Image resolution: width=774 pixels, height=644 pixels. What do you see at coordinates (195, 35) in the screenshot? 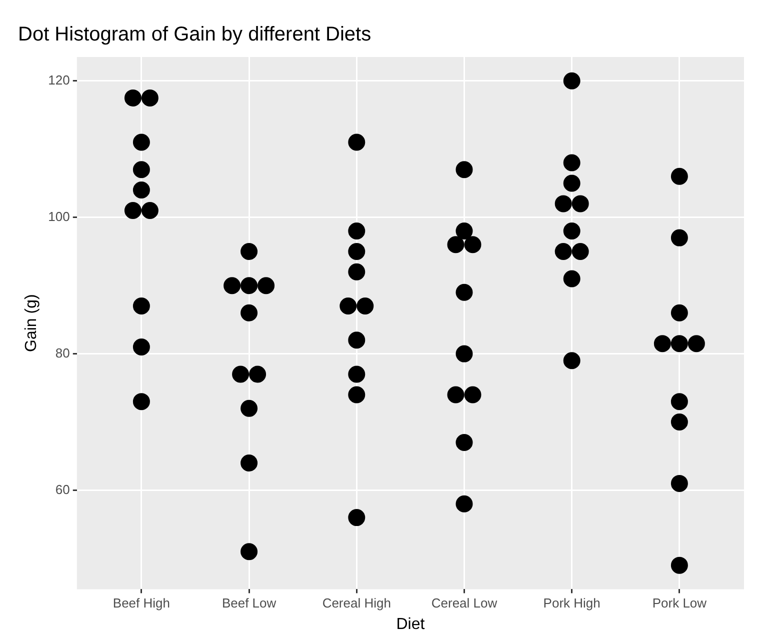
I see `chart-title: Dot Histogram of Gain by different Diets` at bounding box center [195, 35].